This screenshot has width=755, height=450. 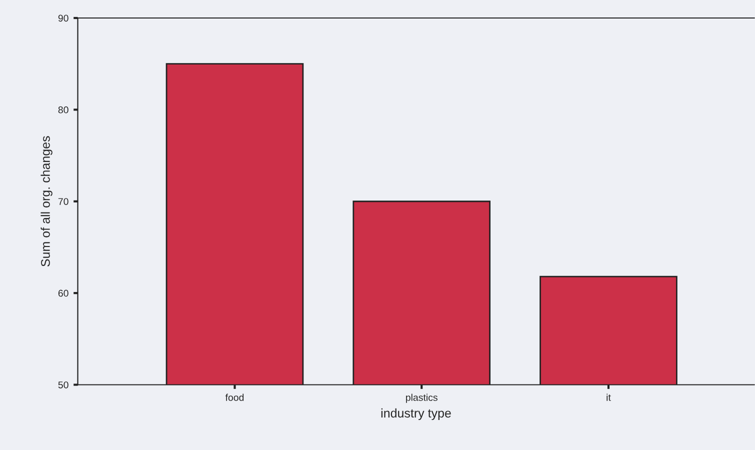 I want to click on y-tick-label: 60, so click(x=63, y=293).